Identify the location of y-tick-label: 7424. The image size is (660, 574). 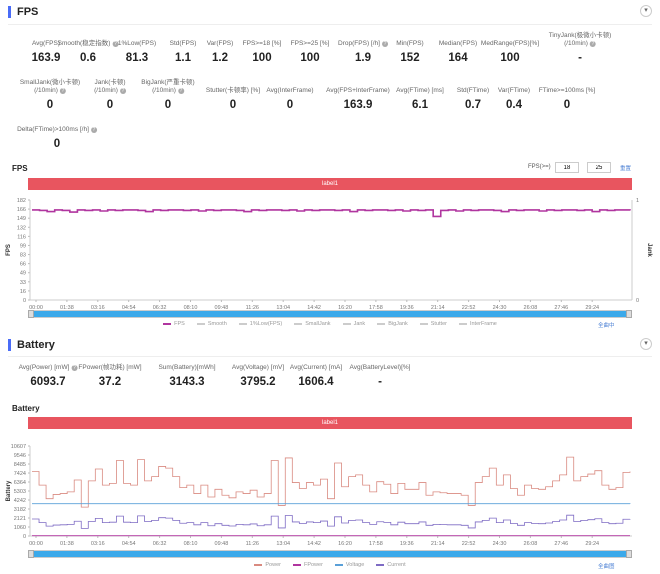
(20, 474).